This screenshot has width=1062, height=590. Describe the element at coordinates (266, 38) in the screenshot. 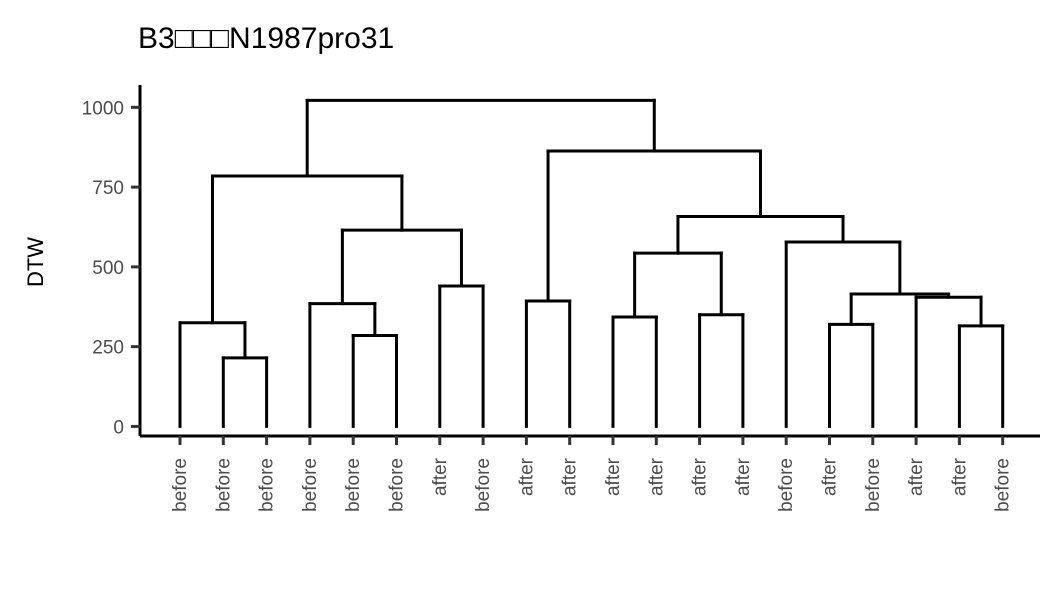

I see `chart-title: B3□□□N1987pro31` at that location.